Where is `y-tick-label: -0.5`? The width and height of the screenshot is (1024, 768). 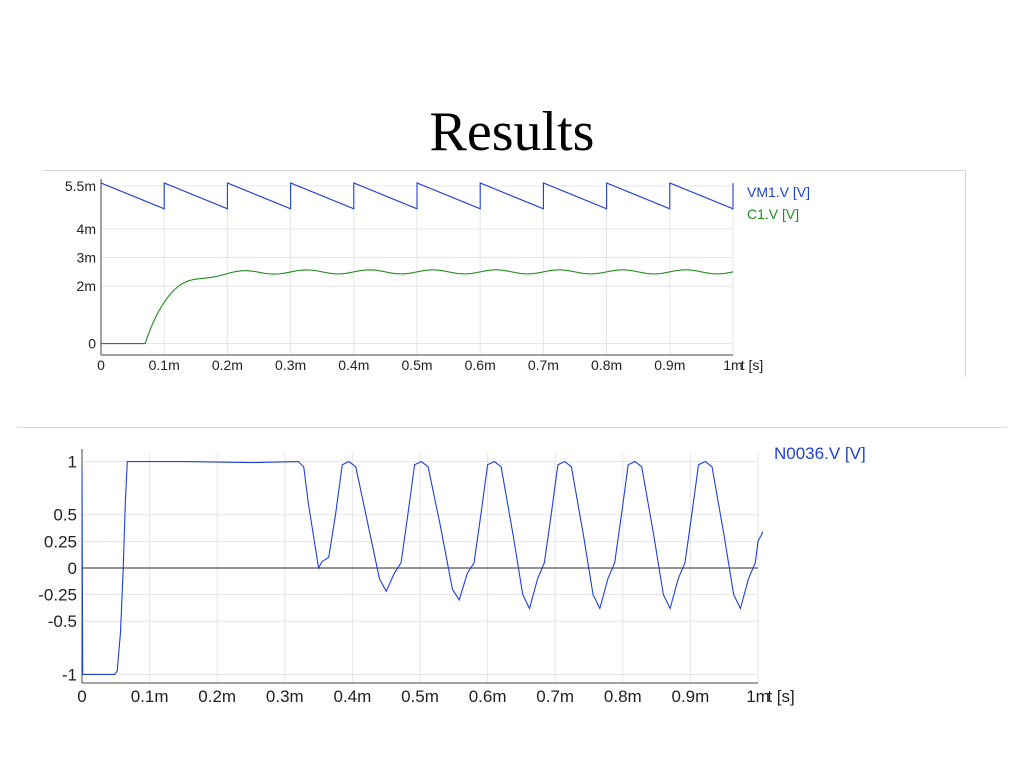 y-tick-label: -0.5 is located at coordinates (62, 621).